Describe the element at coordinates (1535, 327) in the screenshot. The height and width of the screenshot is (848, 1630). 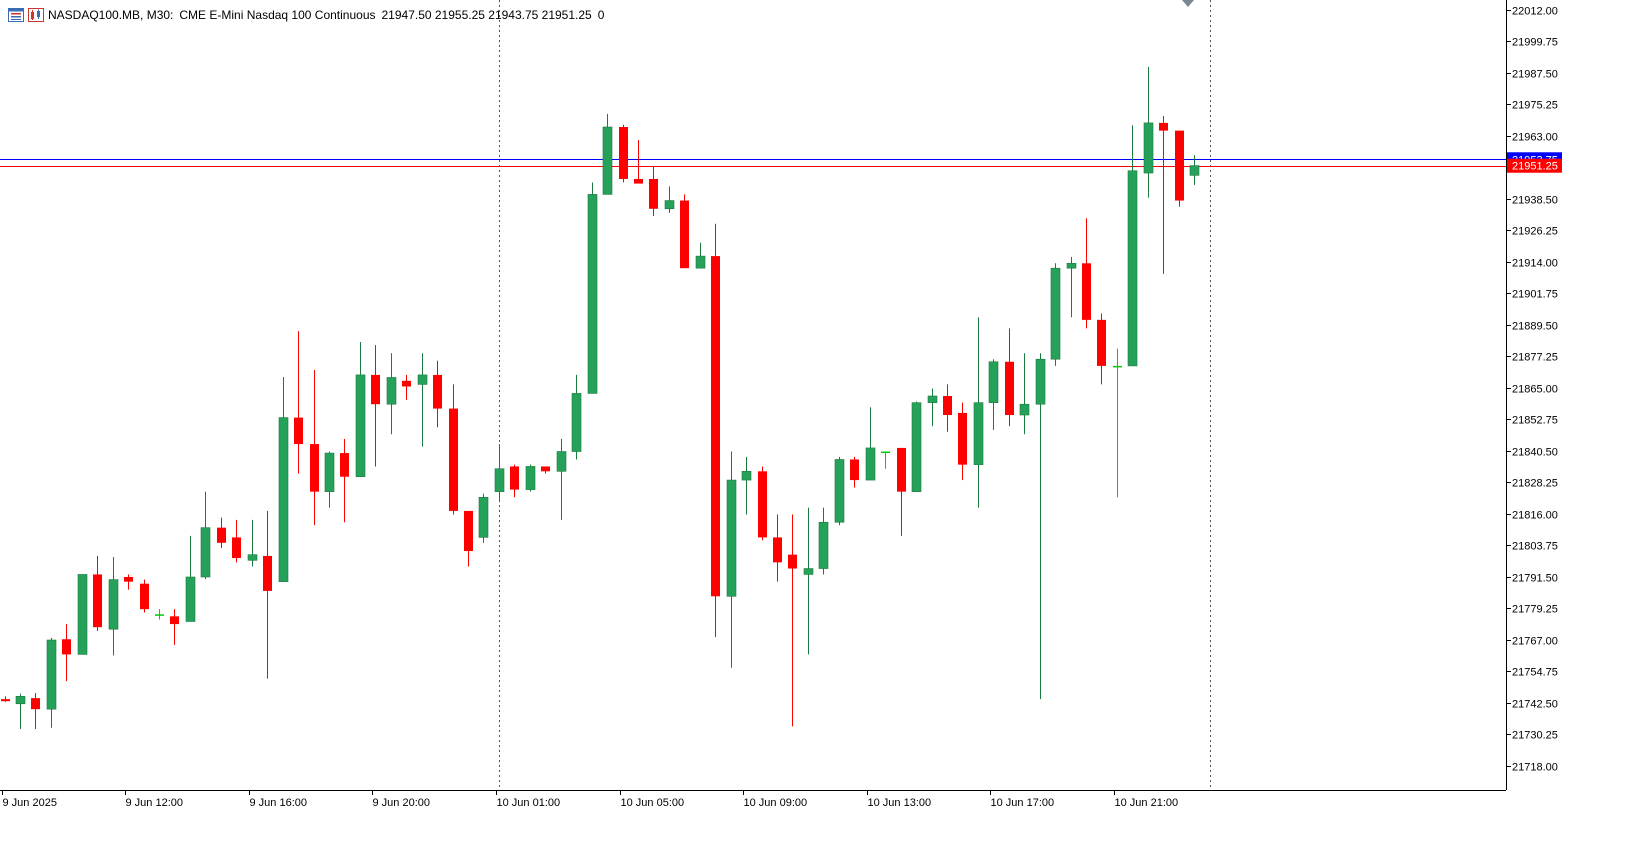
I see `price-tick-label: 21889.50` at that location.